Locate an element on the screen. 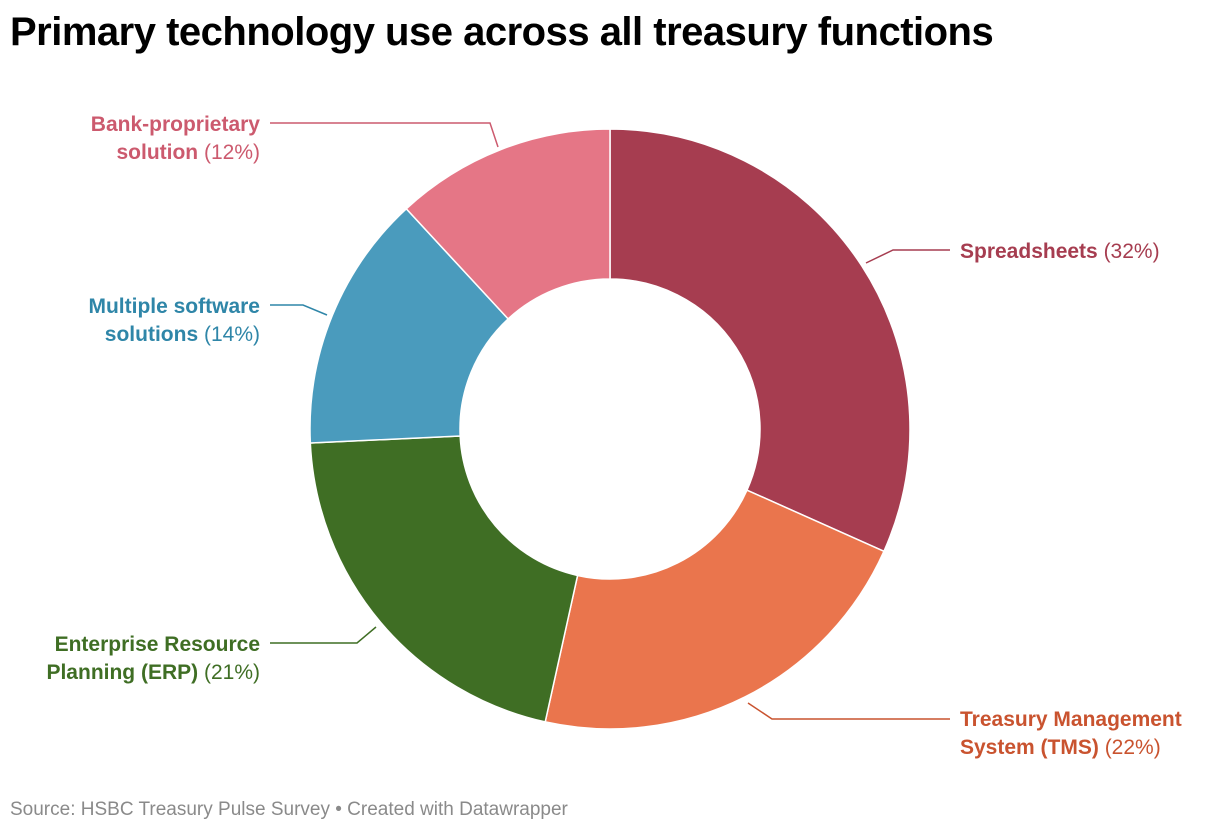  label-enterprise-resource-planning-erp: Enterprise Resource Planning (ERP) (21%) is located at coordinates (153, 658).